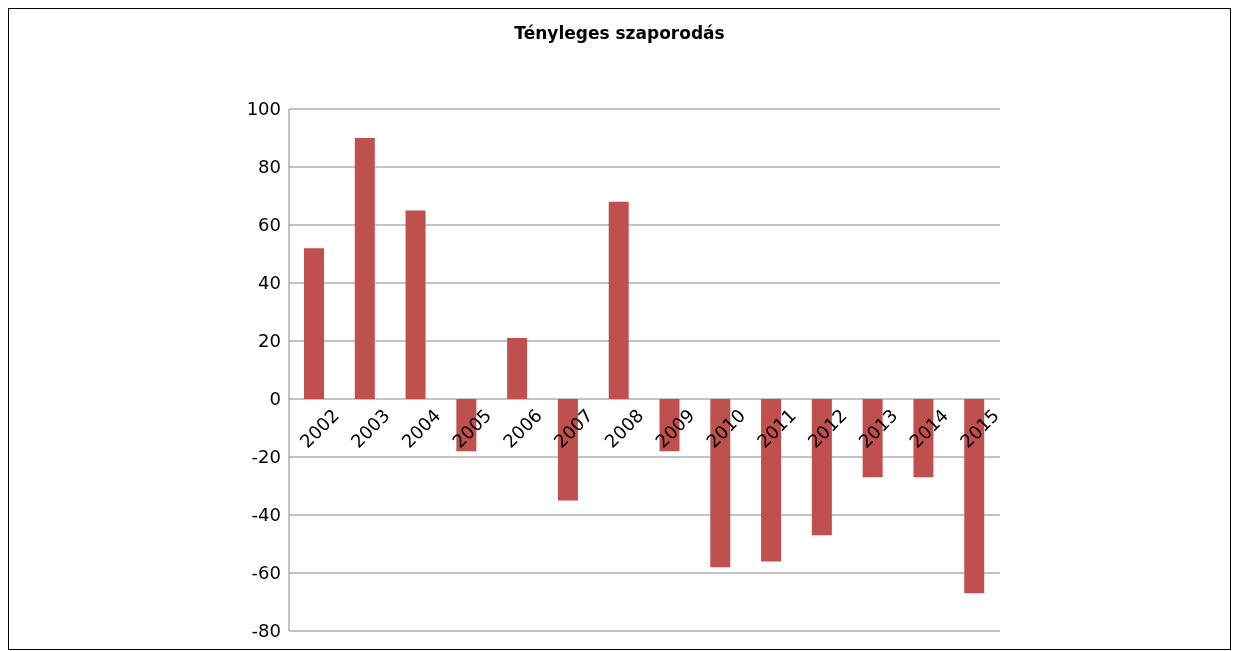  I want to click on y-tick-label: 0, so click(275, 399).